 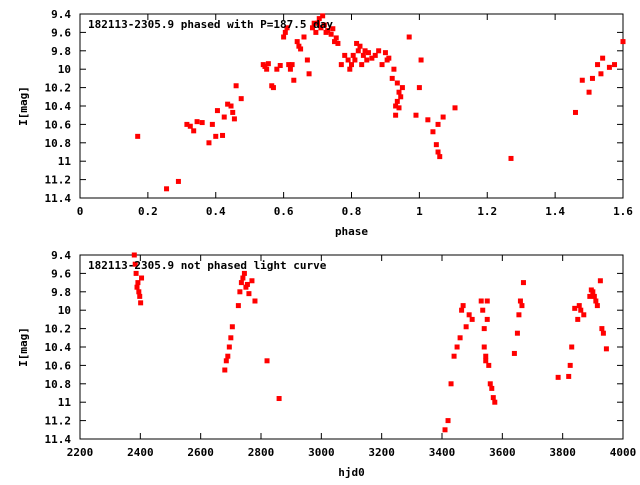 I want to click on phased-y-tick-label: 10.8, so click(x=58, y=143).